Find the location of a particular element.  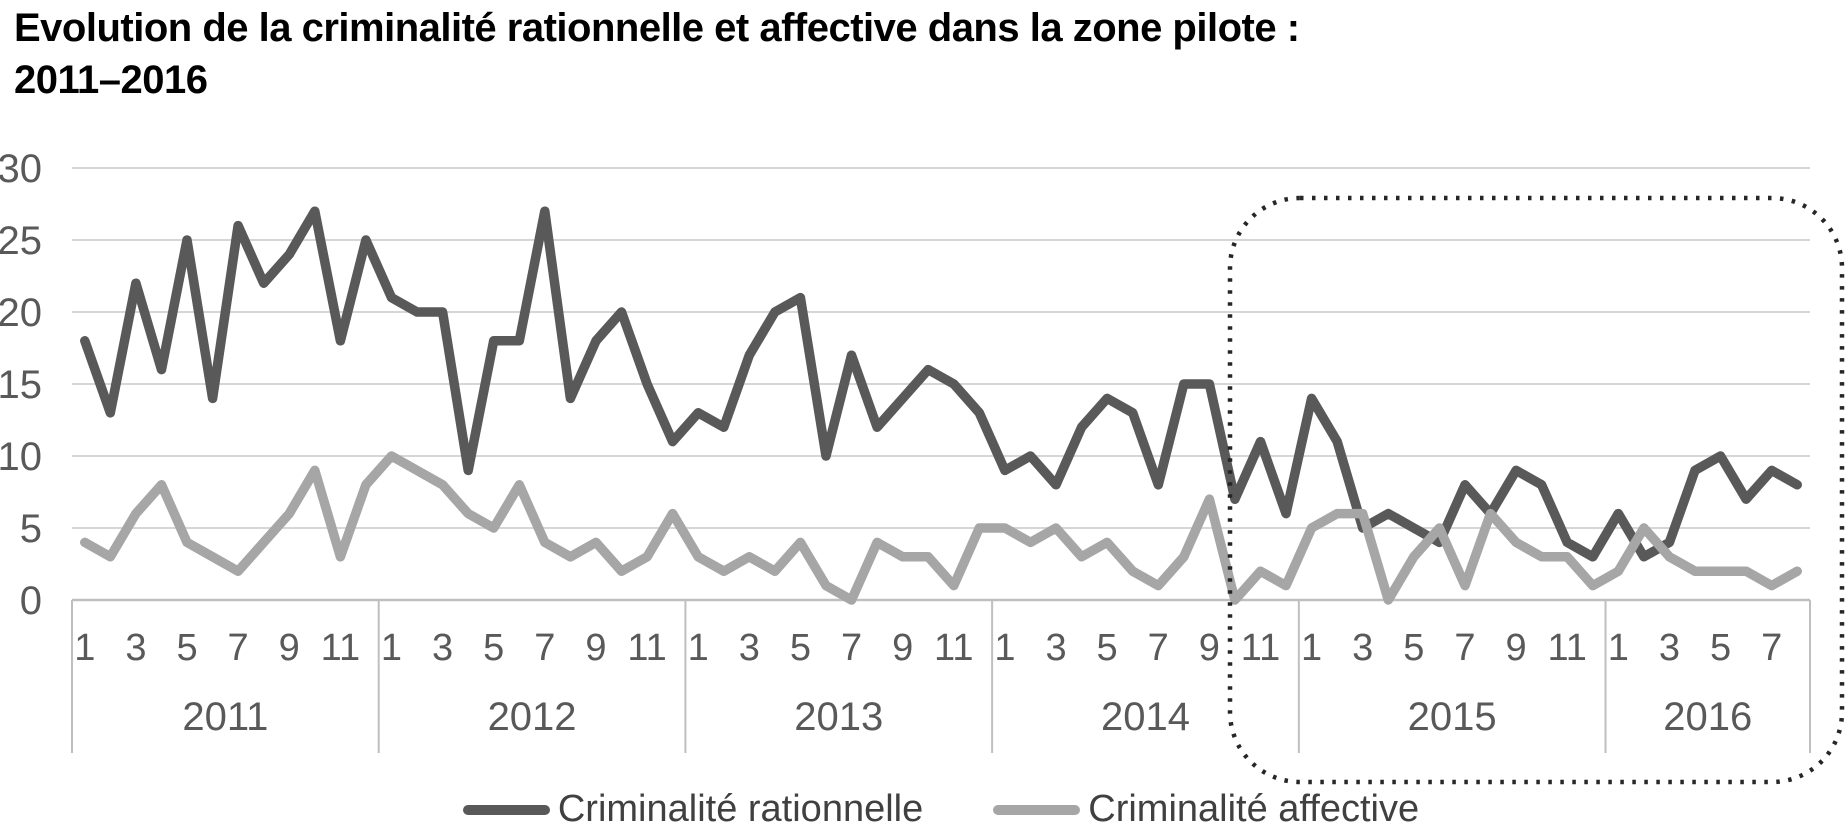

legend-label: Criminalité affective is located at coordinates (1254, 807).